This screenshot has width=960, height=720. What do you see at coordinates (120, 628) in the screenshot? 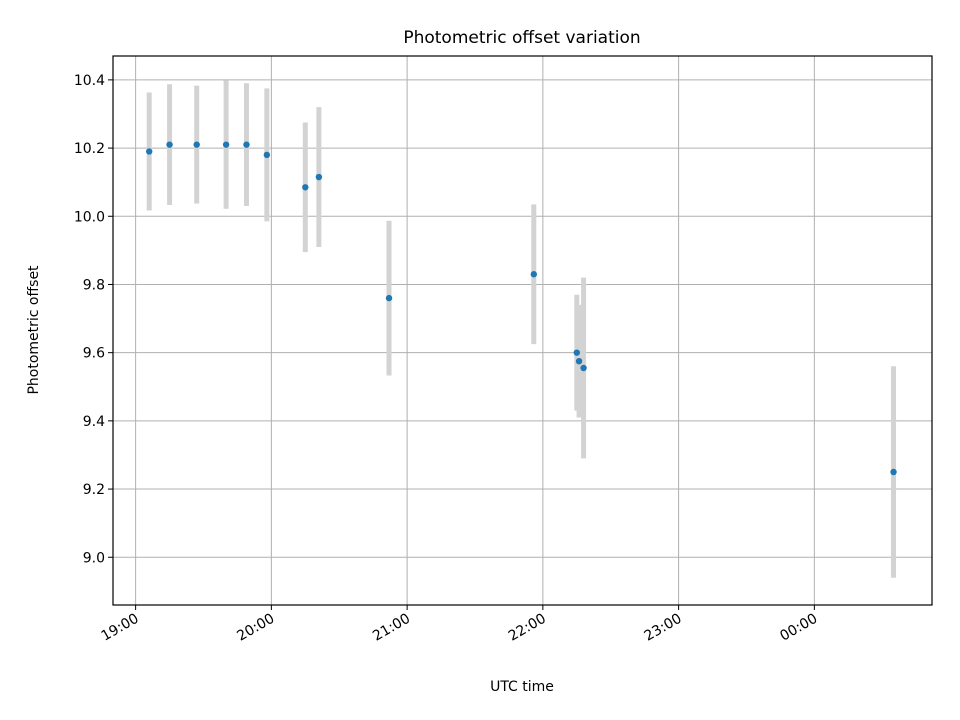
I see `x-tick-label: 19:00` at bounding box center [120, 628].